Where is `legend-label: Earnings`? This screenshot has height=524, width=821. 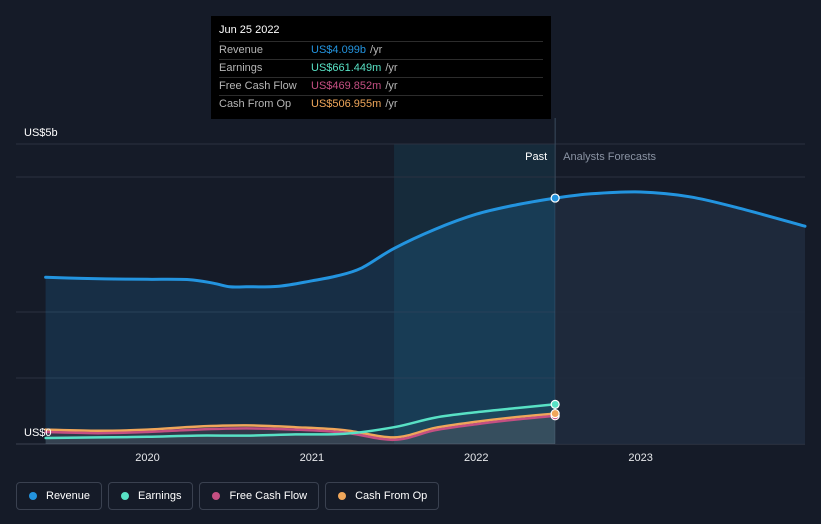 legend-label: Earnings is located at coordinates (160, 496).